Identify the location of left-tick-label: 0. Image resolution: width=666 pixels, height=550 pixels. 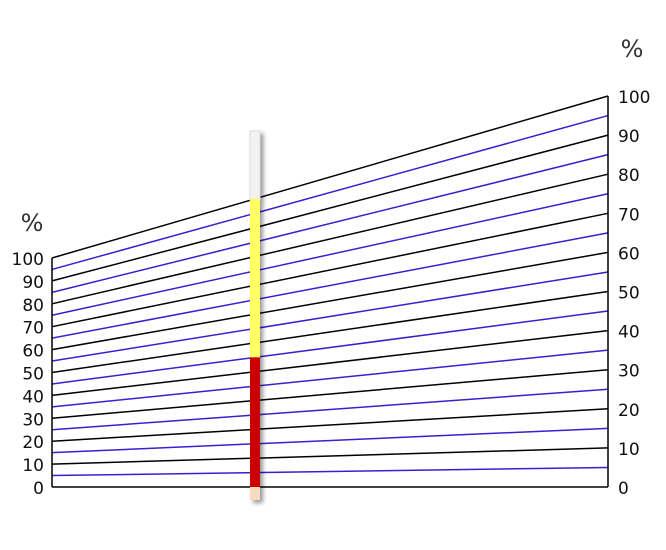
(38, 489).